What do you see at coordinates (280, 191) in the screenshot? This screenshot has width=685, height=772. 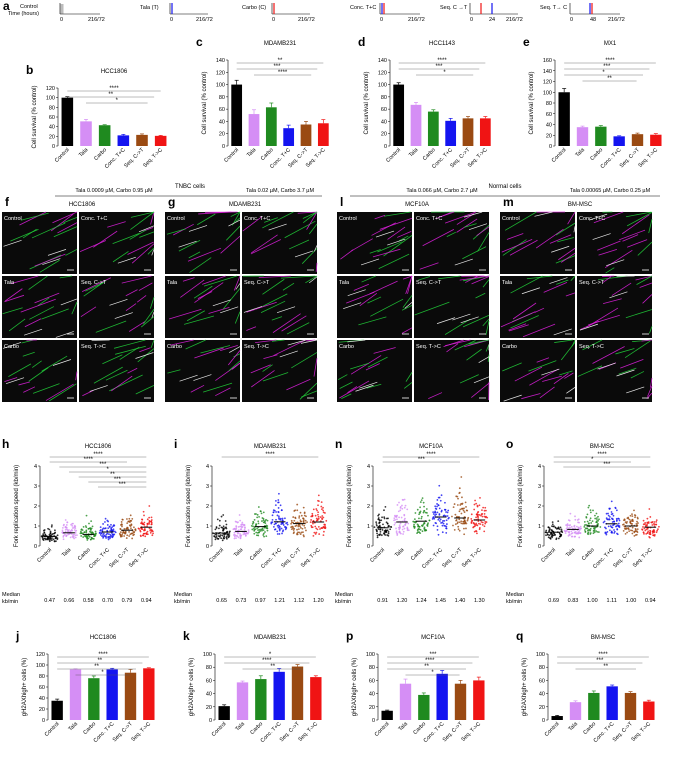 I see `concentration-note: Tala 0.02 µM, Carbo 3.7 µM` at bounding box center [280, 191].